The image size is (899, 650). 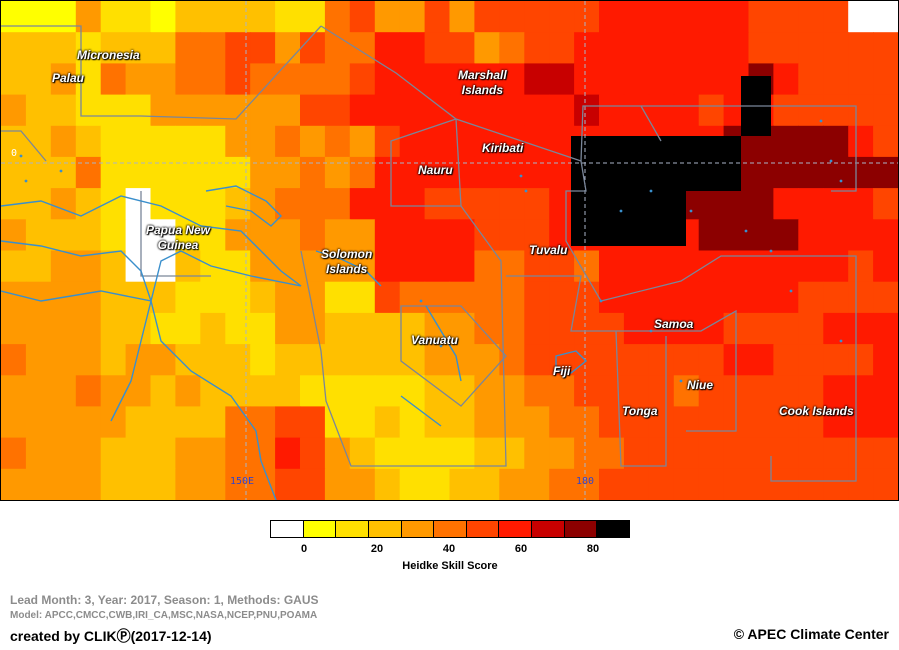 I want to click on label-vanuatu: Vanuatu, so click(x=434, y=340).